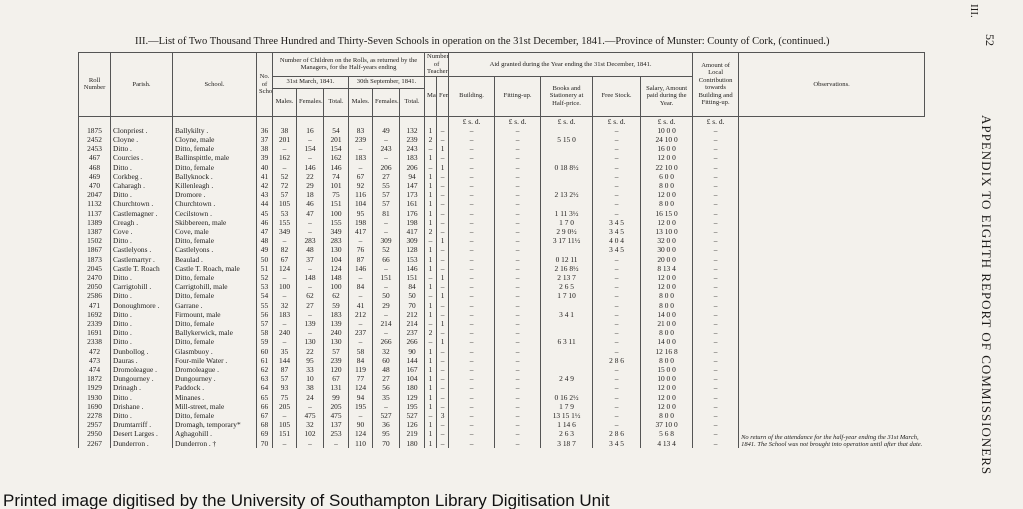 This screenshot has width=1023, height=509. What do you see at coordinates (386, 443) in the screenshot?
I see `cell: 70` at bounding box center [386, 443].